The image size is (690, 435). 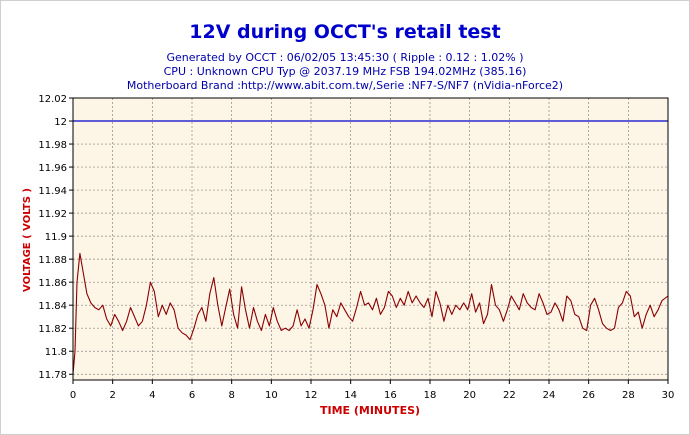 I want to click on x-tick-label: 20, so click(x=469, y=395).